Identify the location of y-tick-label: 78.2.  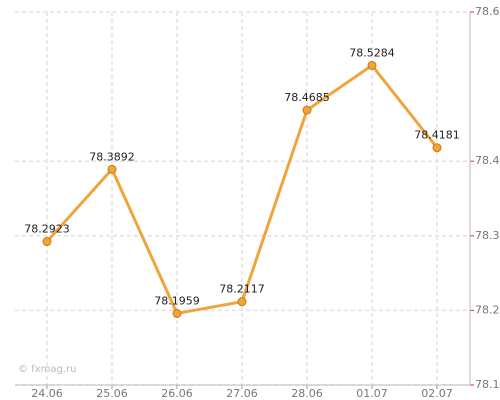
(487, 309).